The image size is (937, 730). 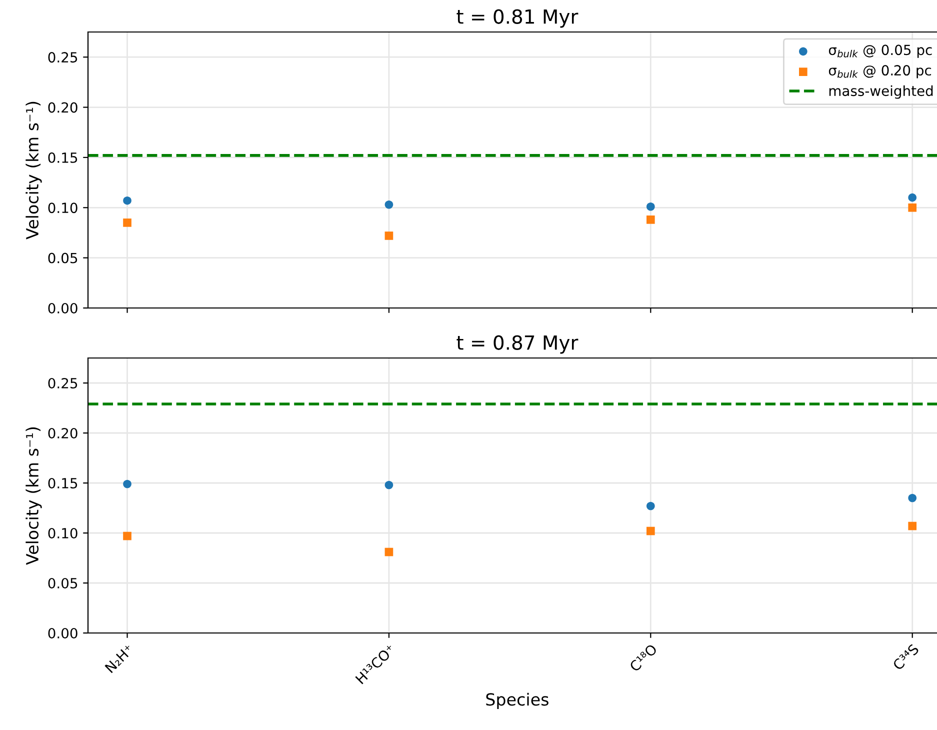 I want to click on legend-label: σ$_{bulk}$ @ 0.05 pc, so click(x=880, y=51).